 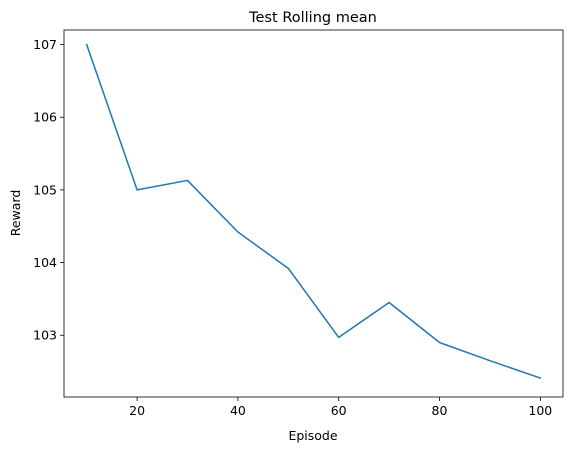 I want to click on x-tick-label-40: 40, so click(x=238, y=410).